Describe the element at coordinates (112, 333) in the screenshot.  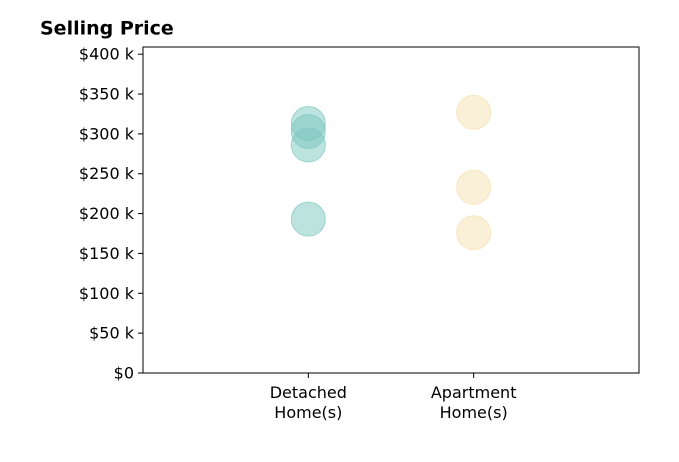
I see `y-tick-label: $50 k` at that location.